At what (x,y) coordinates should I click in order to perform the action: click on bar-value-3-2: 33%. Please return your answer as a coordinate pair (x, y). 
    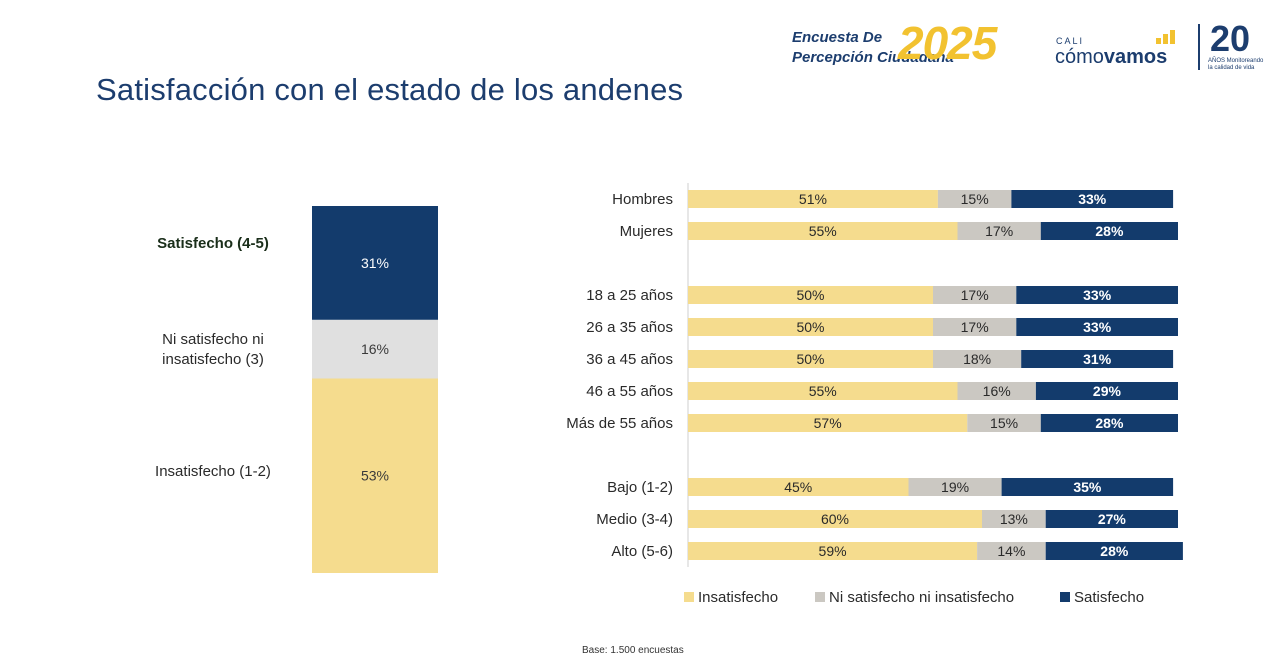
    Looking at the image, I should click on (1097, 327).